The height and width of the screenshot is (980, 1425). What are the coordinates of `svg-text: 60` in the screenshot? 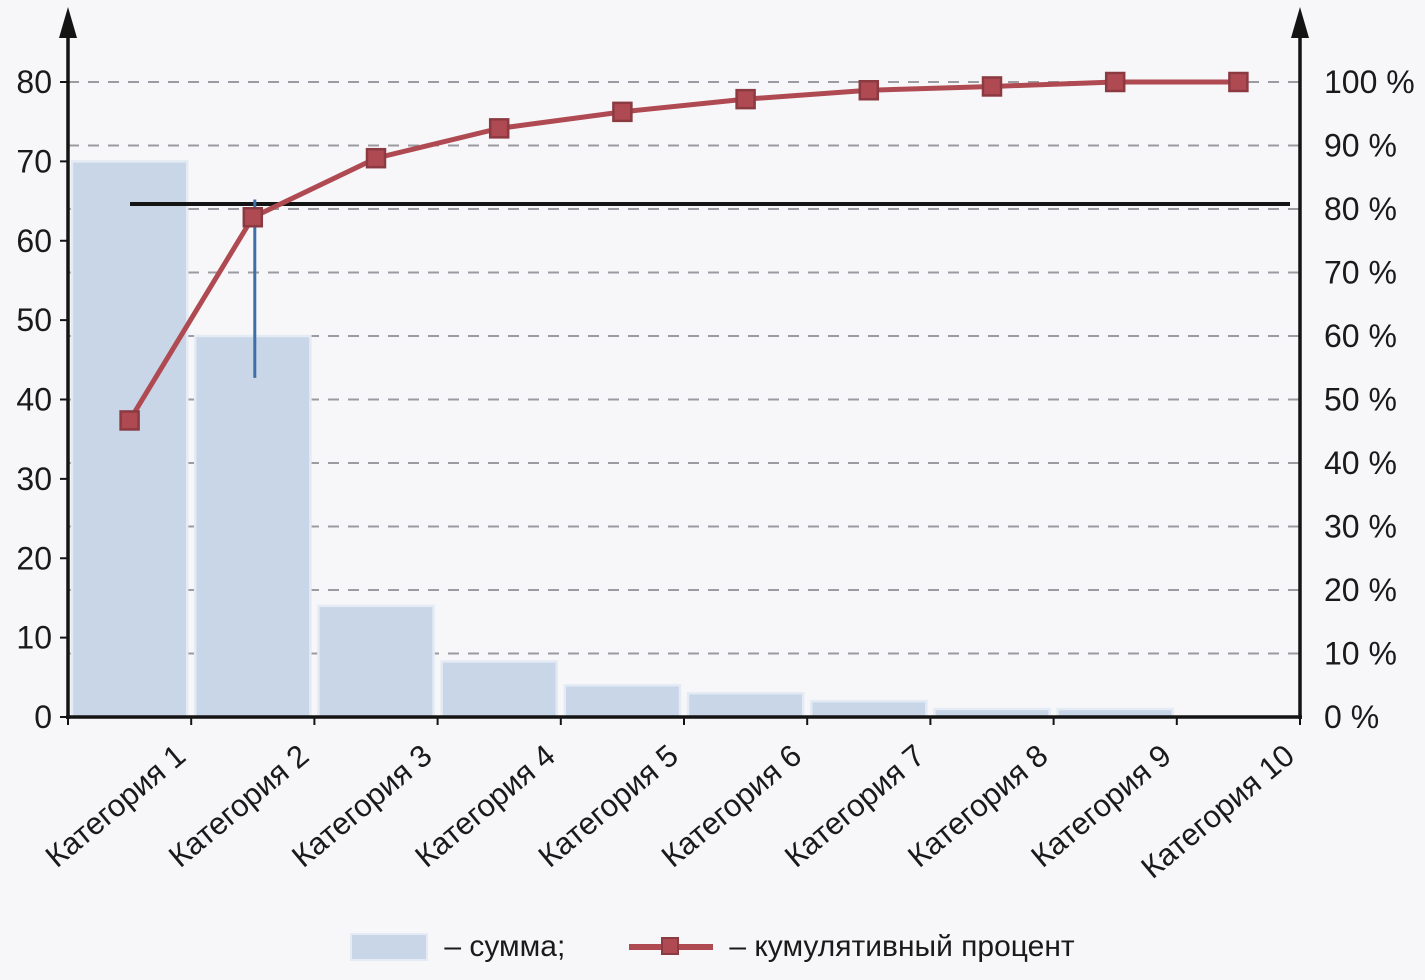 It's located at (34, 241).